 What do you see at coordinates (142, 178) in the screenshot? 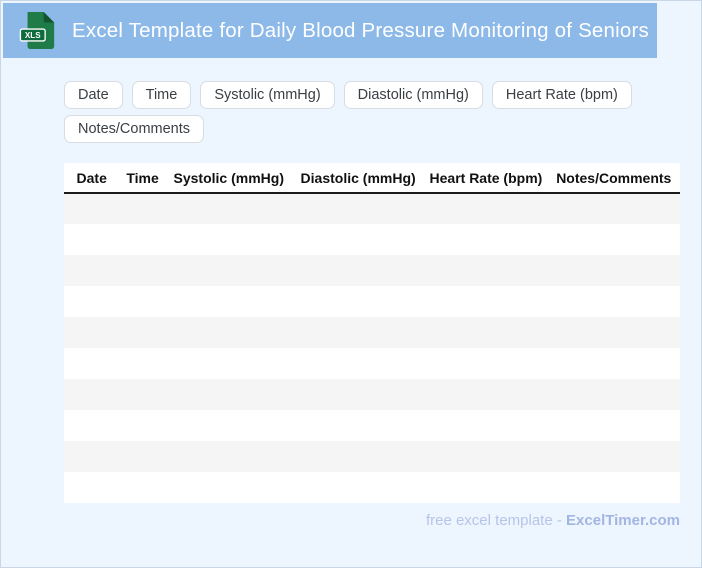
I see `column-header-time: Time` at bounding box center [142, 178].